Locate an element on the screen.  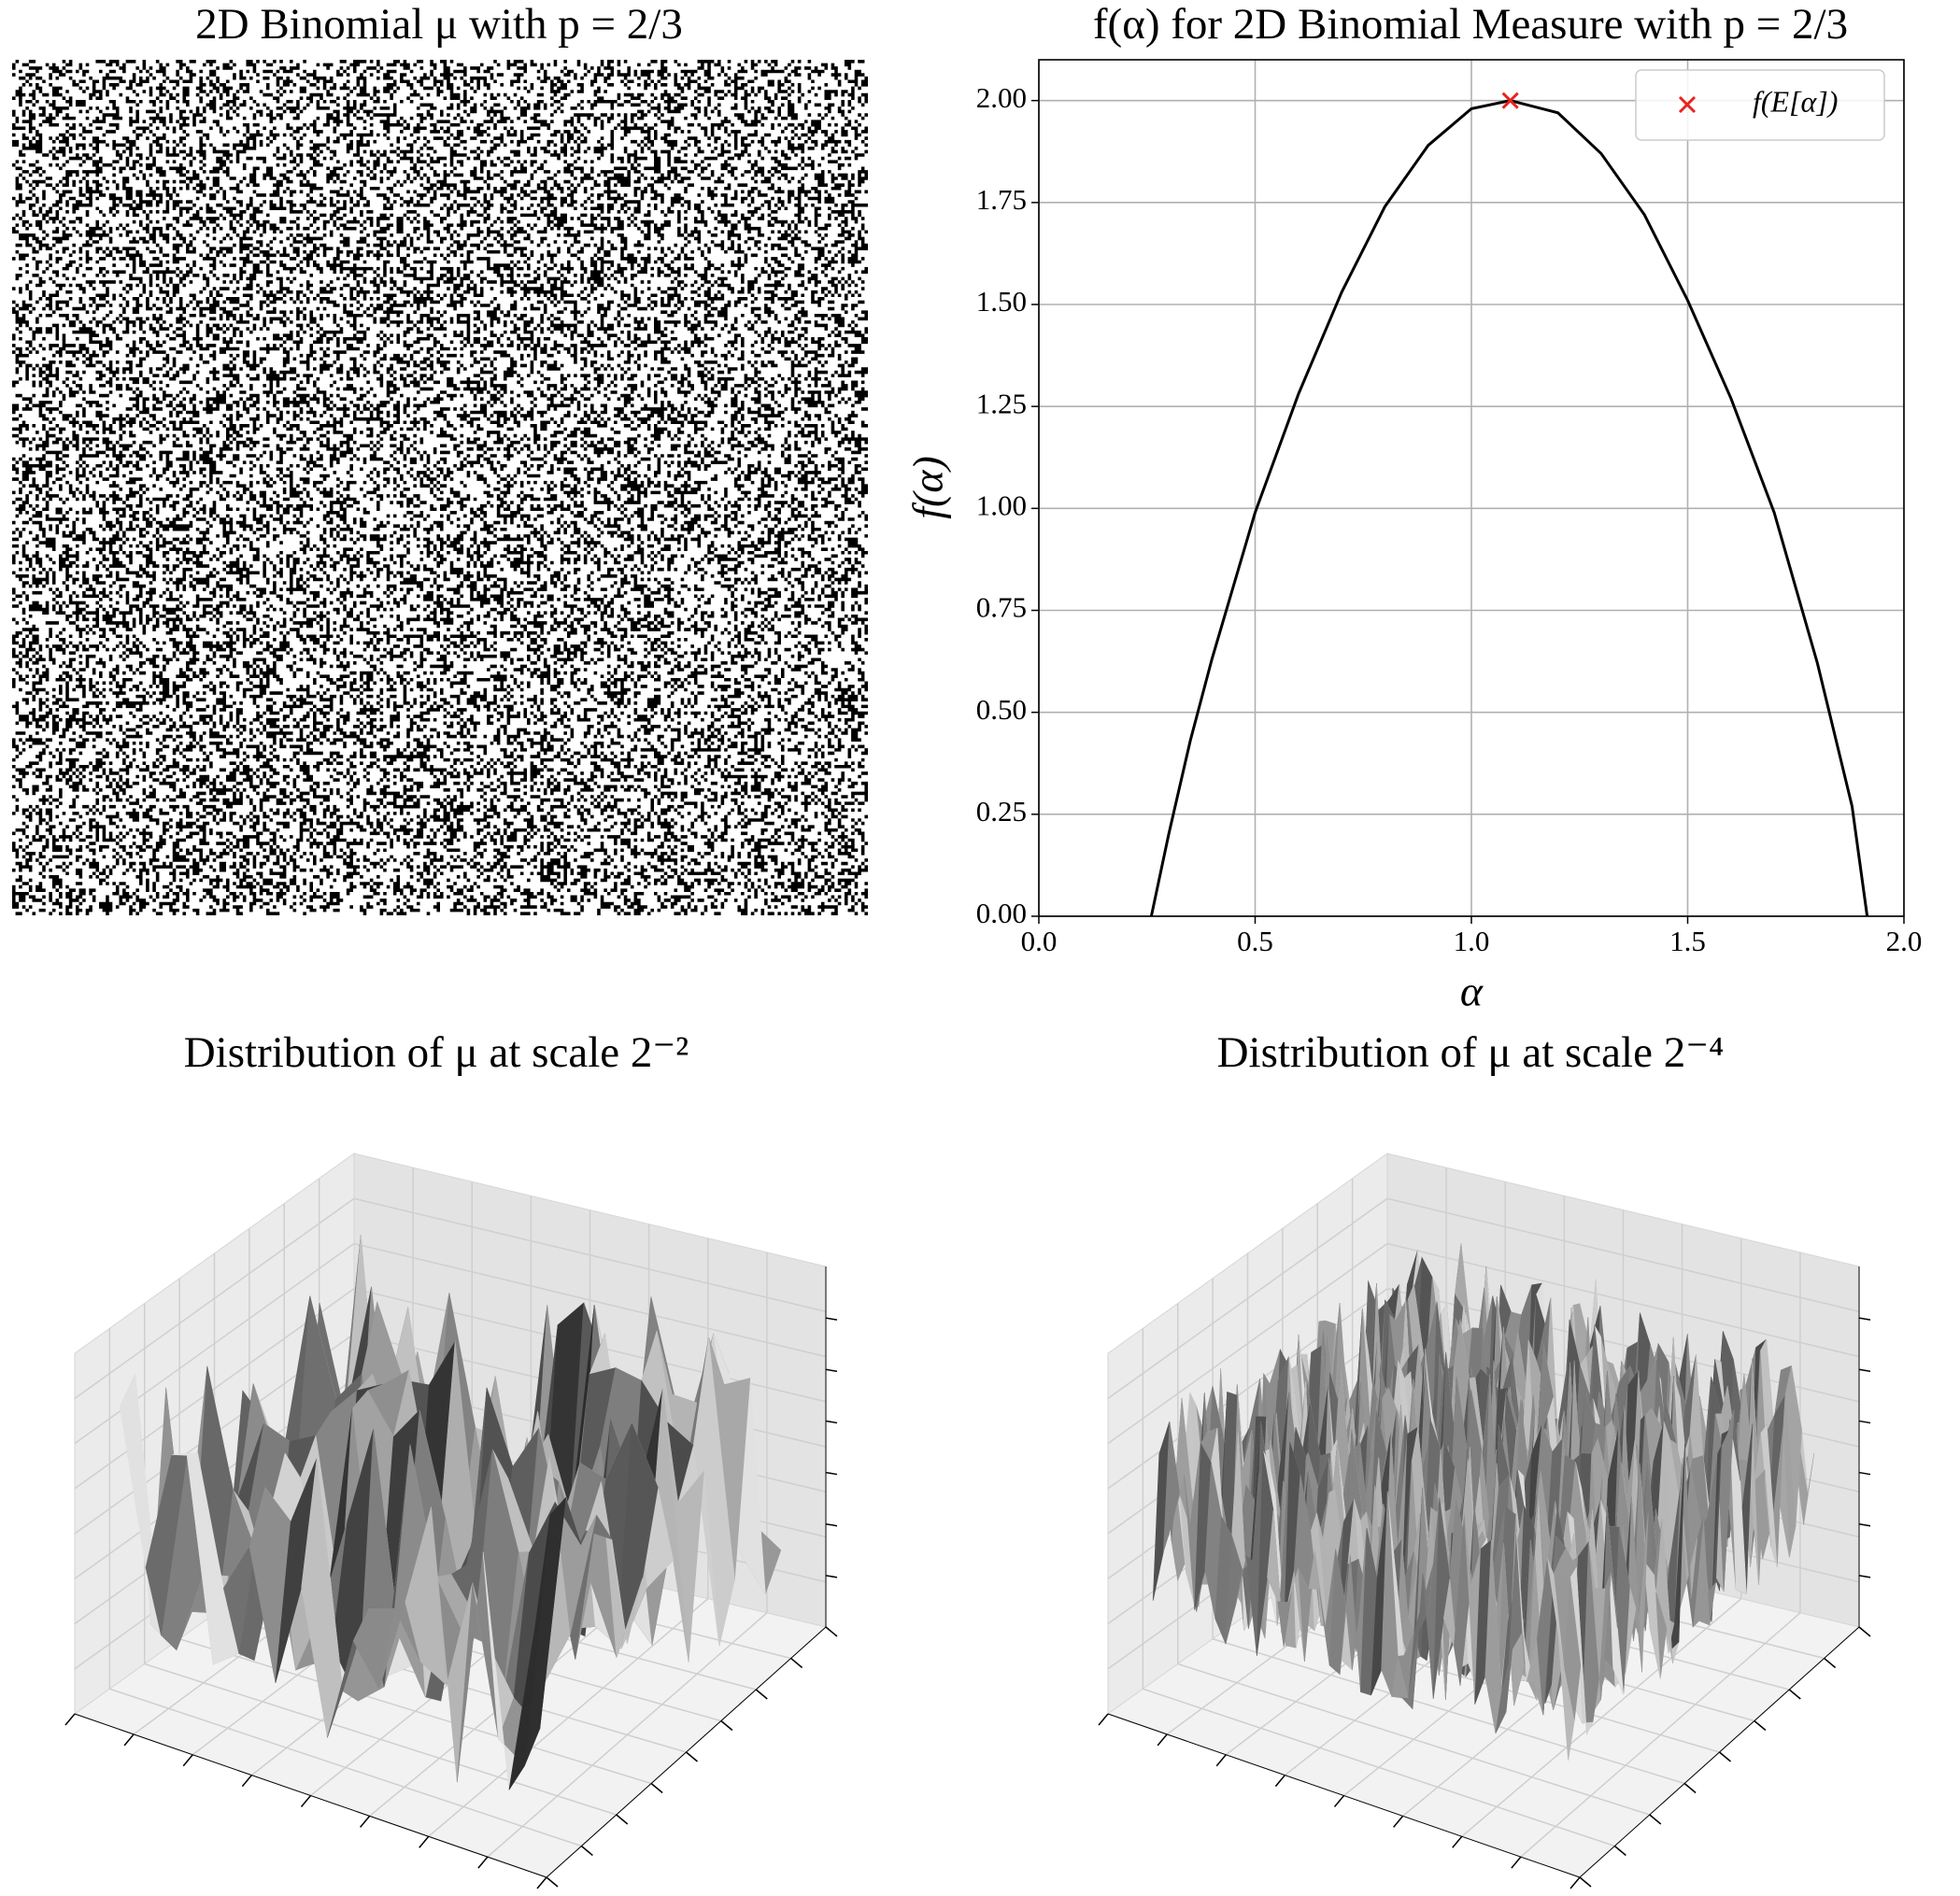
panel-title: Distribution of μ at scale 2⁻² is located at coordinates (436, 1052).